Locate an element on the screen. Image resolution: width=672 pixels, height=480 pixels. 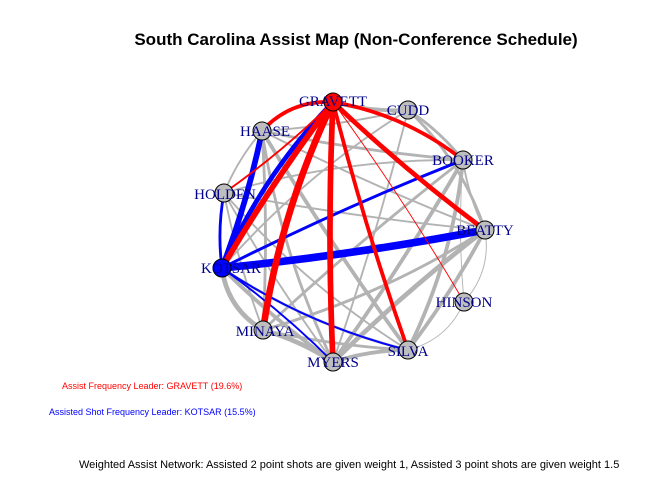
node-cudd: CUDD is located at coordinates (408, 110).